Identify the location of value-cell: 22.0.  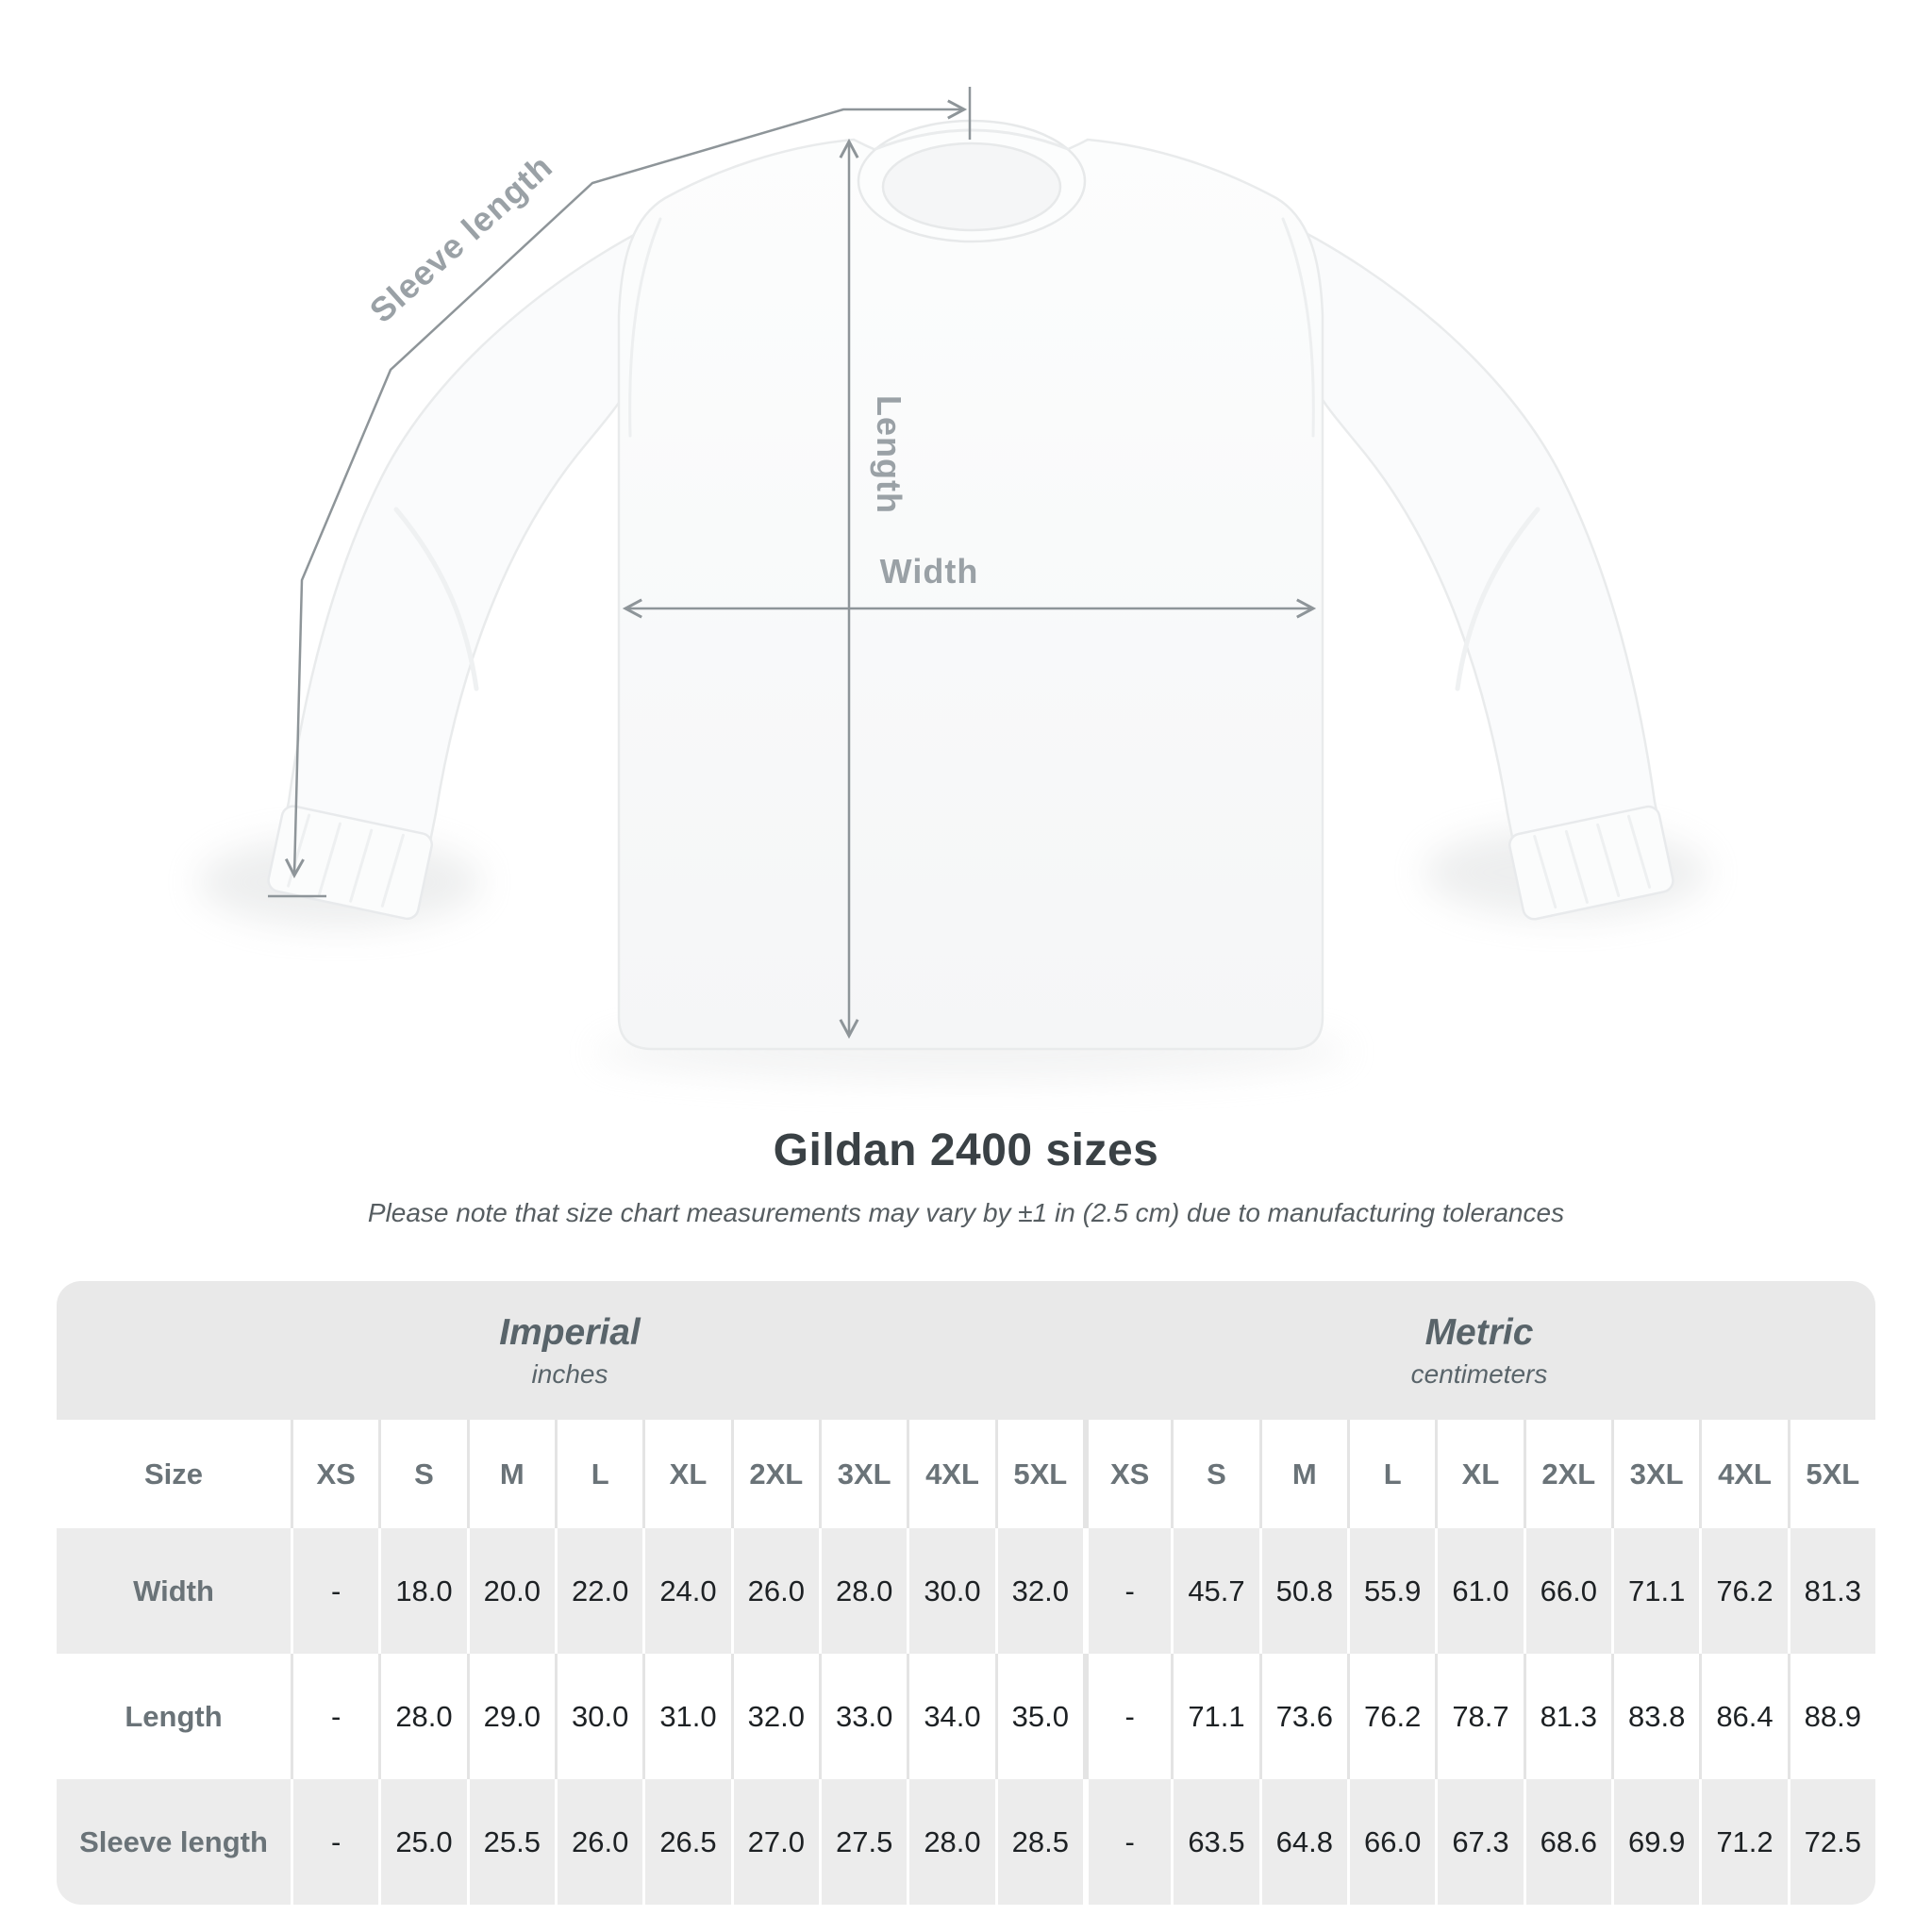
(599, 1591).